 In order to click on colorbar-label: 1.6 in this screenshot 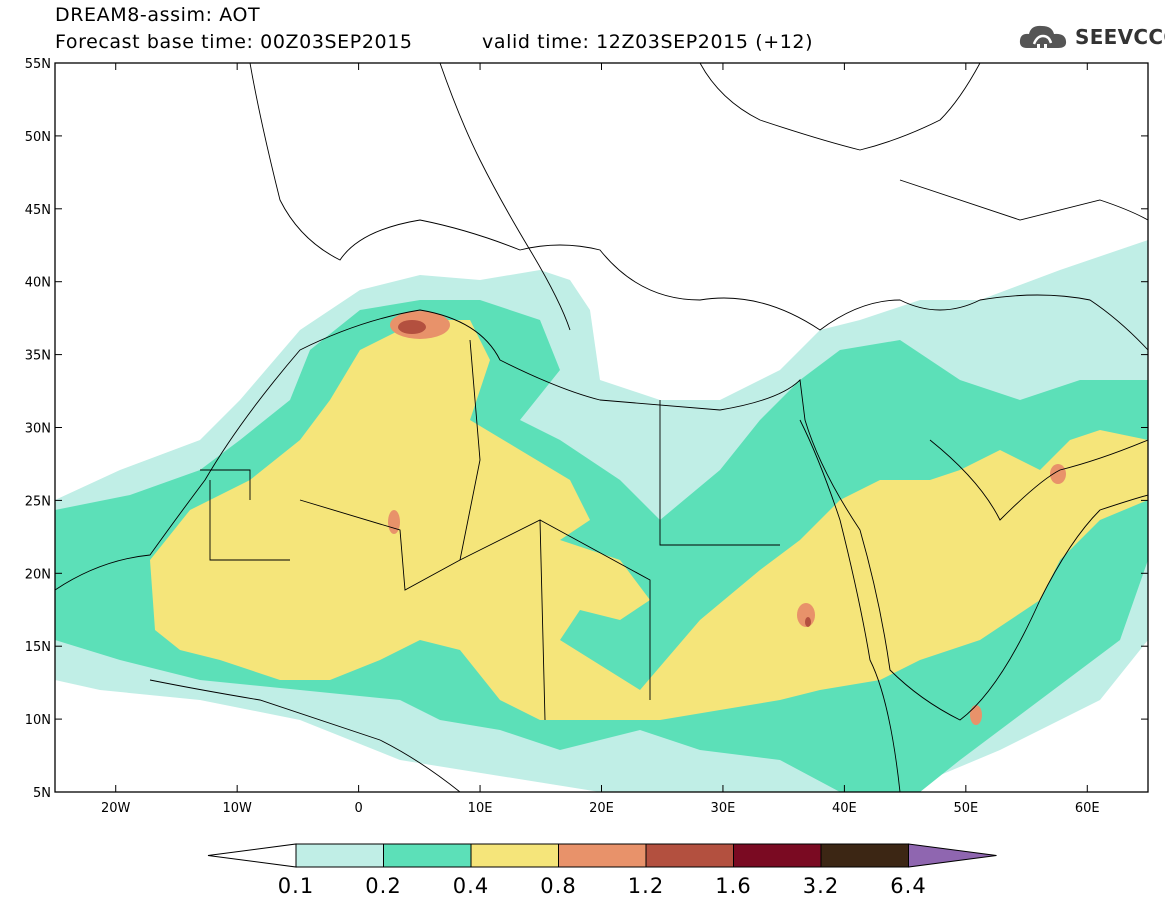, I will do `click(733, 886)`.